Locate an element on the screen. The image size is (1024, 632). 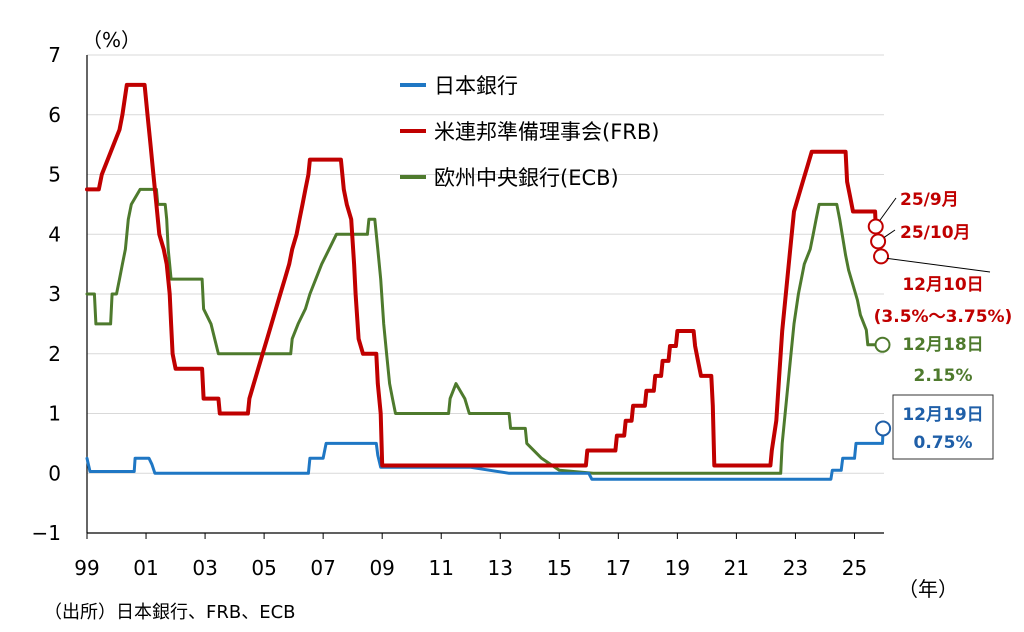
legend-label: 欧州中央銀行(ECB) is located at coordinates (526, 178).